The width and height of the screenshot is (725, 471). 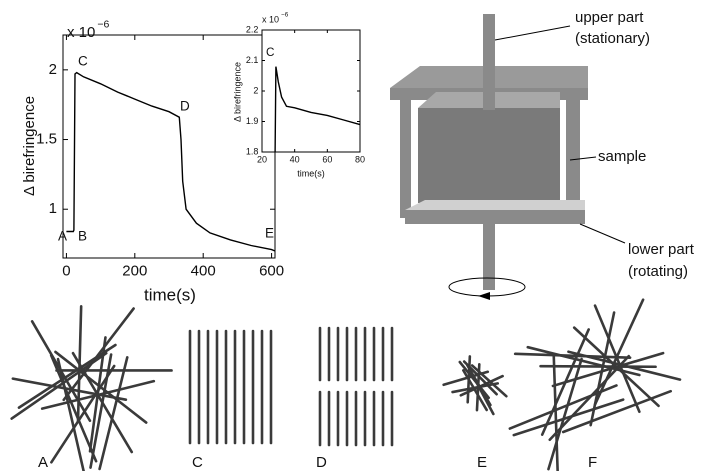 What do you see at coordinates (46, 139) in the screenshot?
I see `y-tick-label: 1.5` at bounding box center [46, 139].